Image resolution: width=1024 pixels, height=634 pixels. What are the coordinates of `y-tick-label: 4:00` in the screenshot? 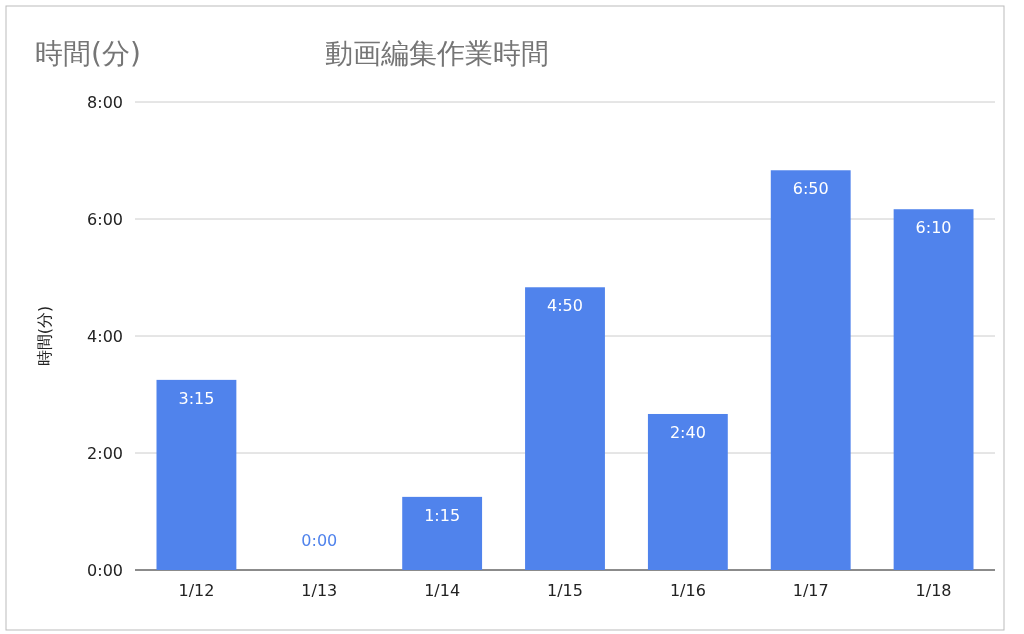 It's located at (105, 336).